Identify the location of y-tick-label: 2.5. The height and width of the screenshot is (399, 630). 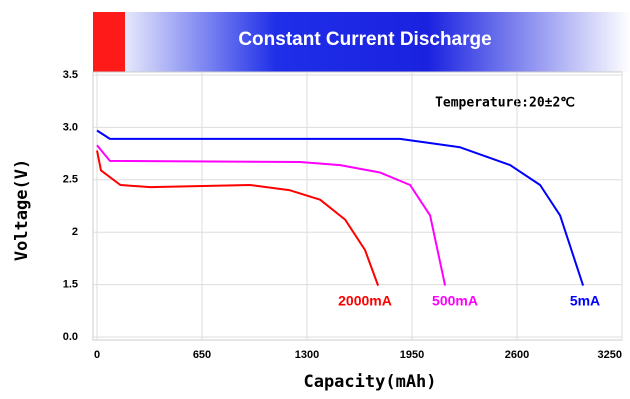
(70, 180).